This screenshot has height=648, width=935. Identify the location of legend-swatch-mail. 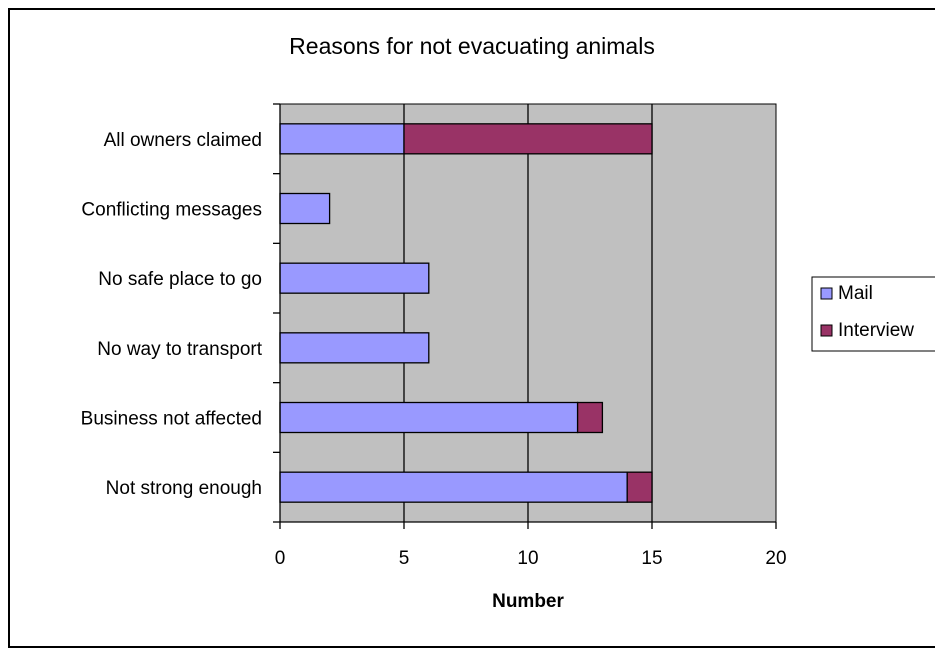
(826, 293).